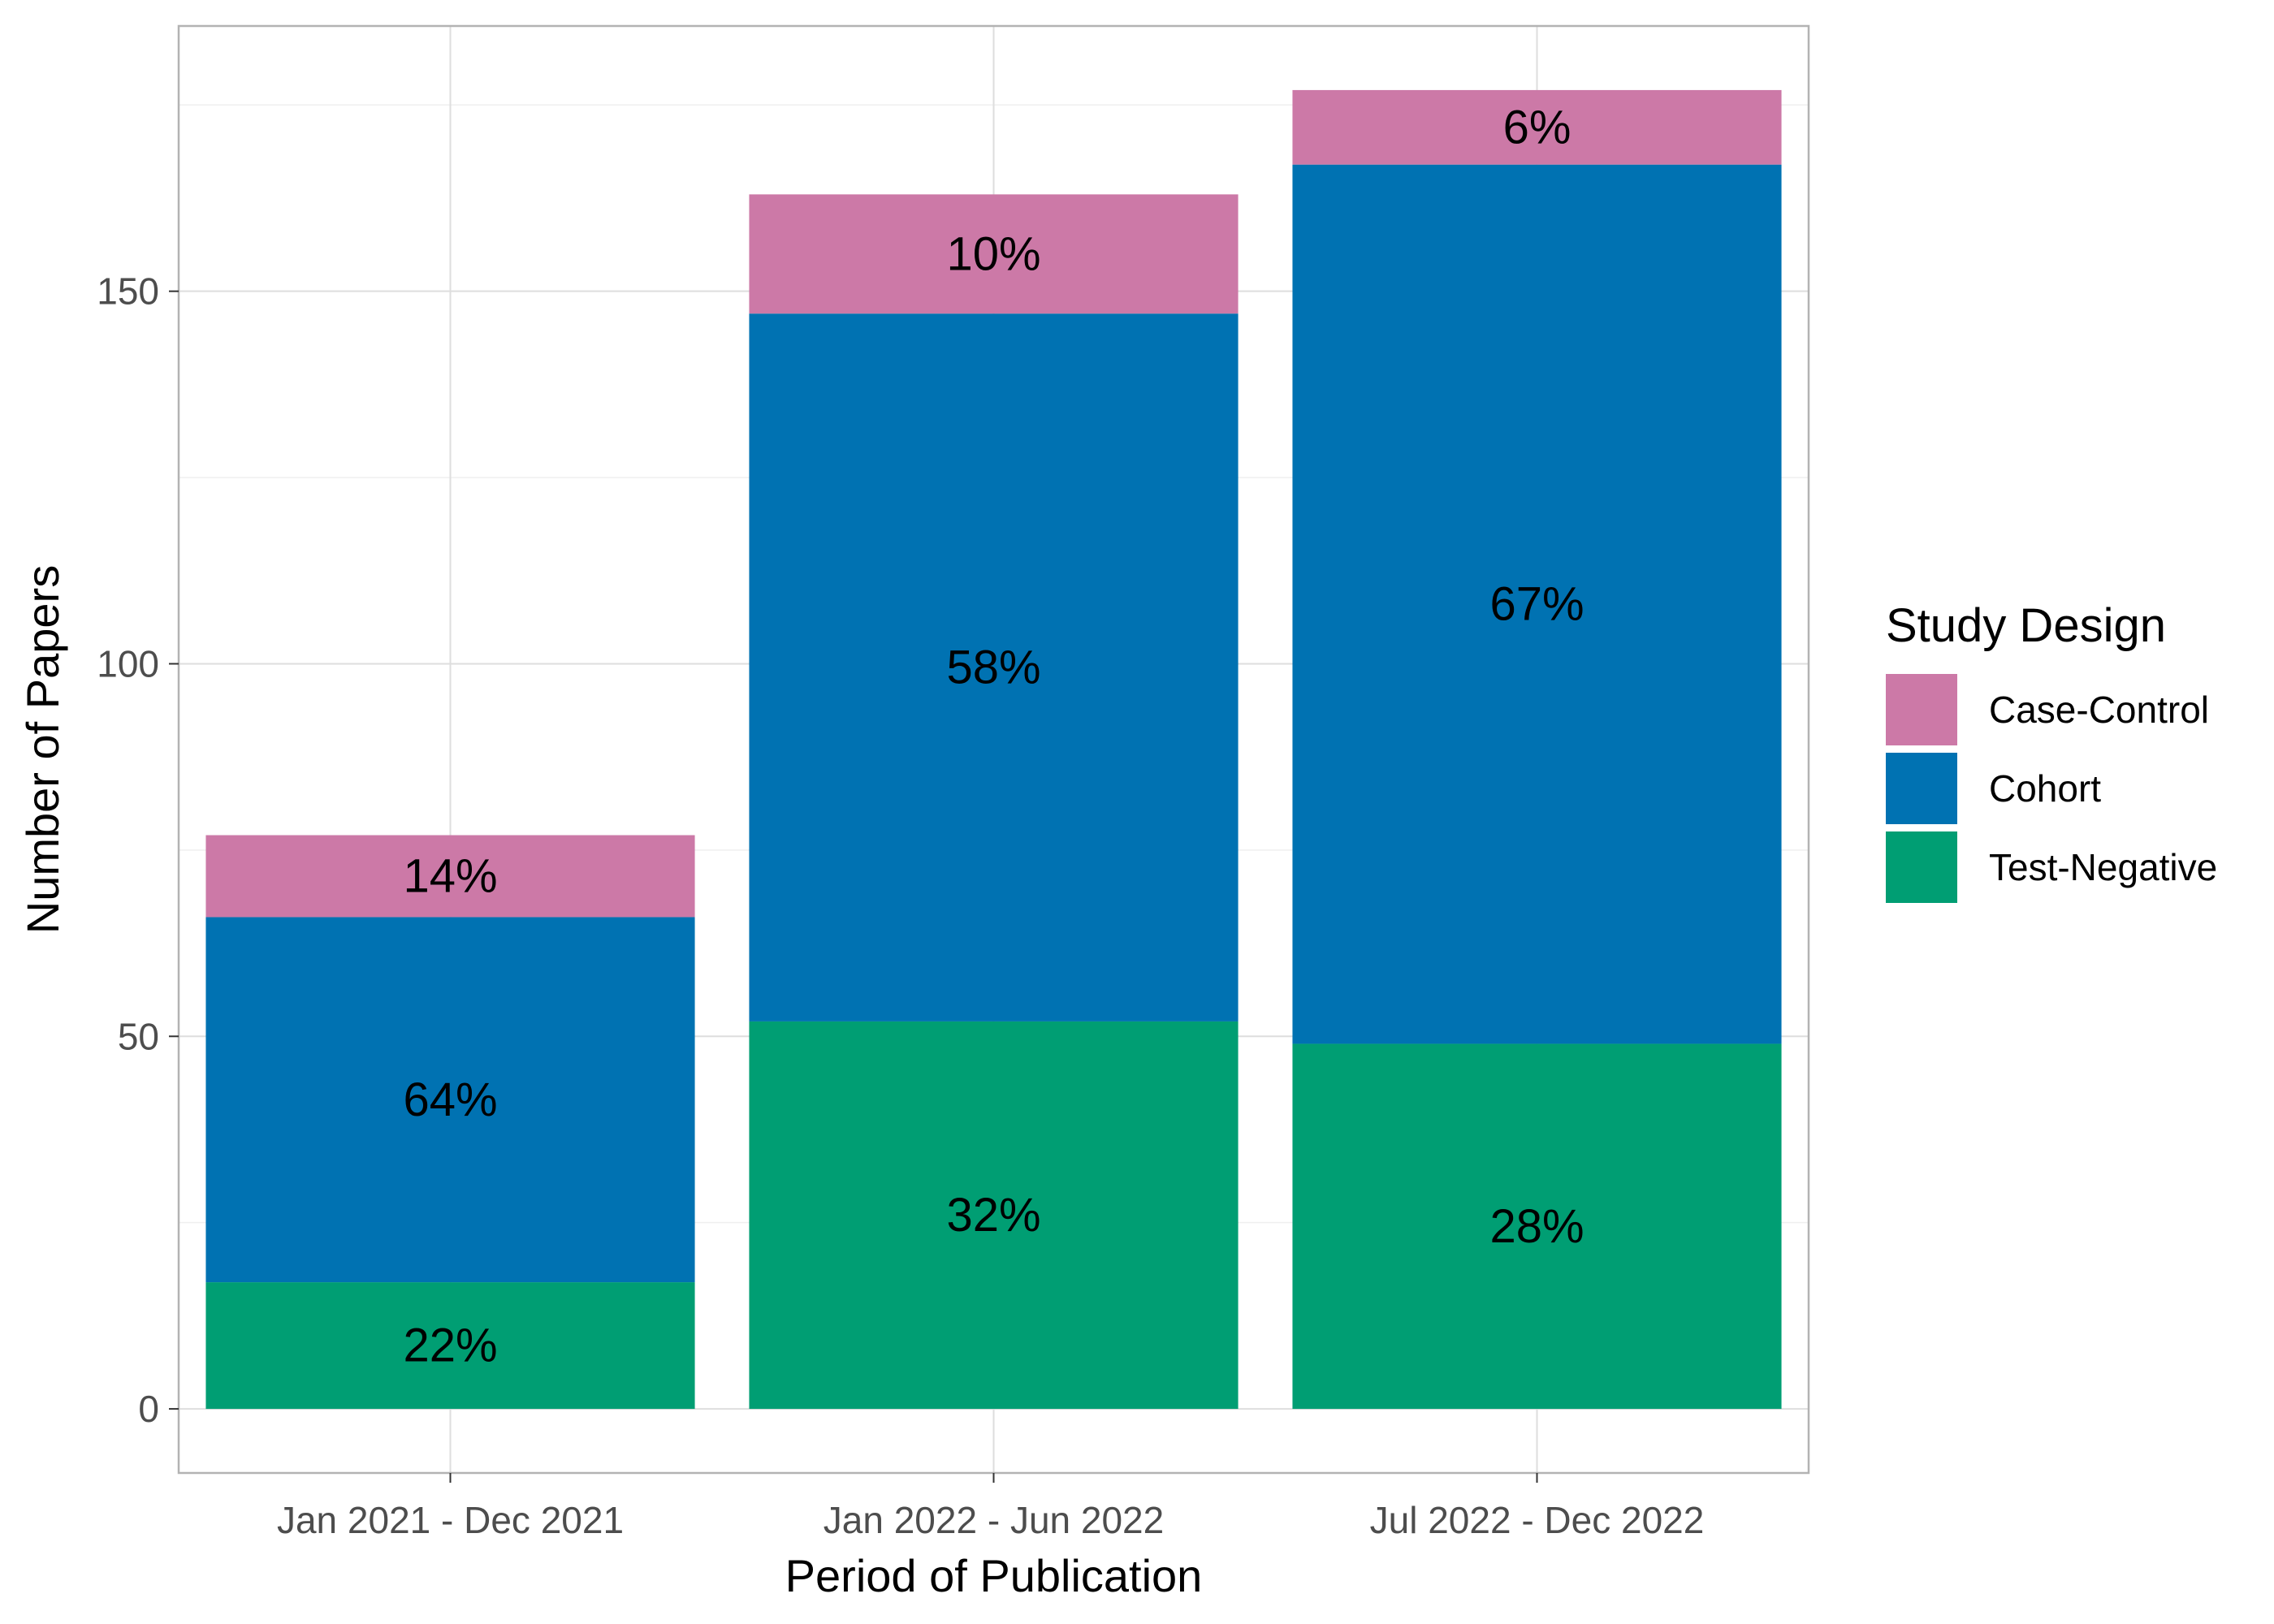 This screenshot has width=2274, height=1624. I want to click on bar-label: 22%, so click(450, 1346).